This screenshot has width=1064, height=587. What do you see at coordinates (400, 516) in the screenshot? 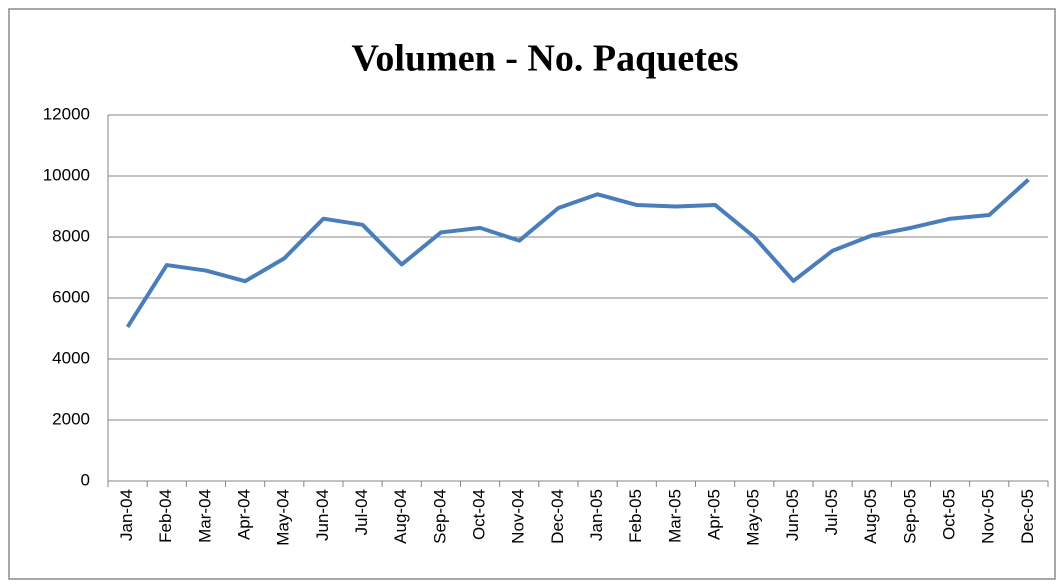
I see `x-tick-label: Aug-04` at bounding box center [400, 516].